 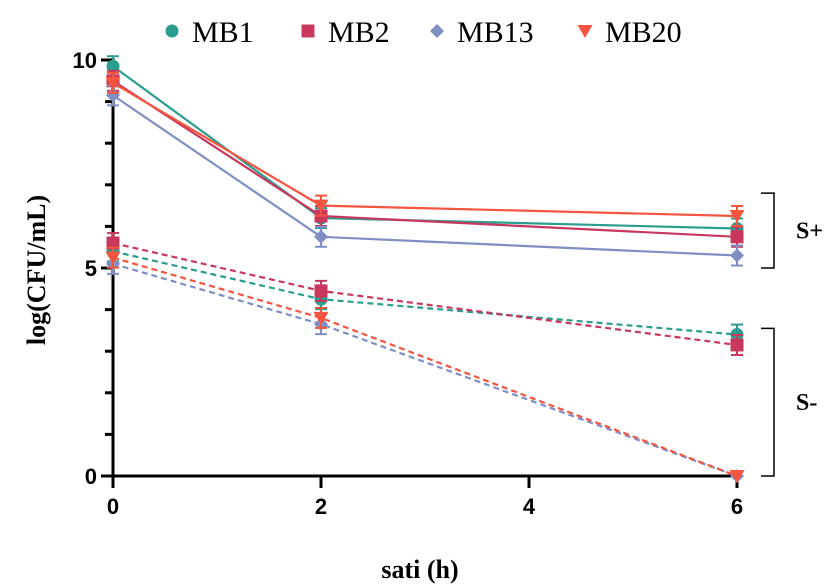 I want to click on legend: MB1 MB2 MB13 MB20, so click(x=423, y=32).